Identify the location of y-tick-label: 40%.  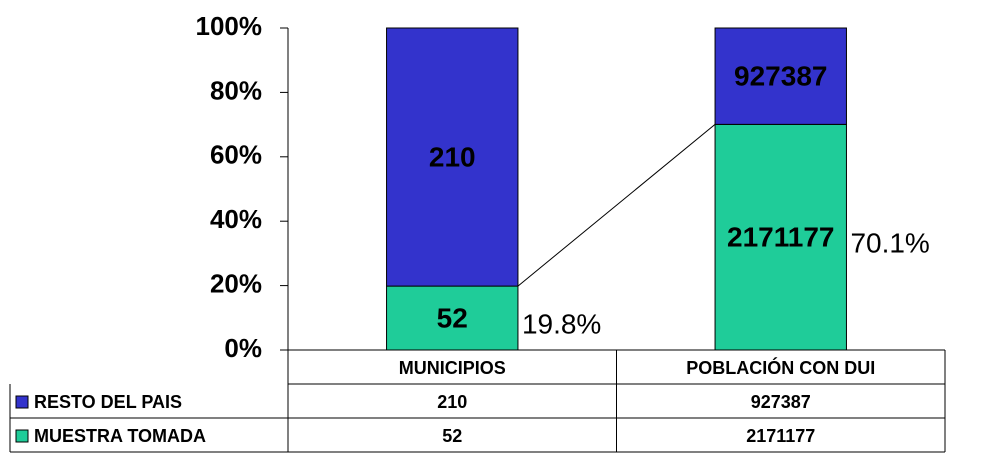
(236, 219).